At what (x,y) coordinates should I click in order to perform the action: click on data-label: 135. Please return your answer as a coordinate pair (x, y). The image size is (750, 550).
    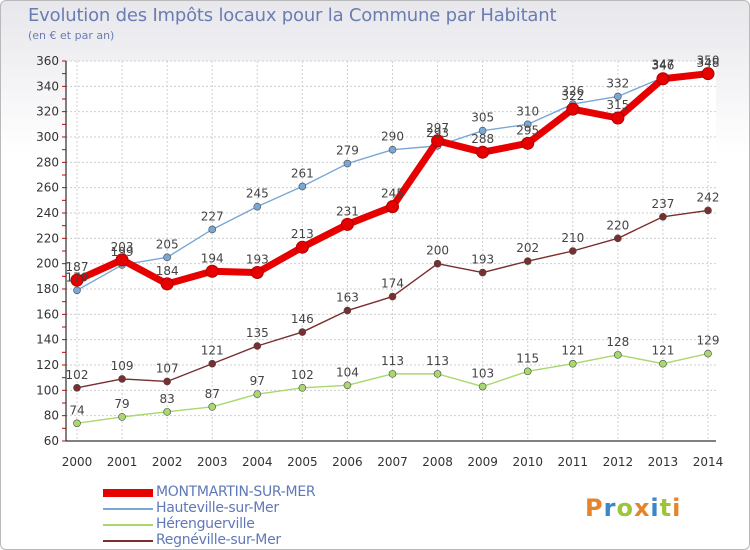
    Looking at the image, I should click on (257, 333).